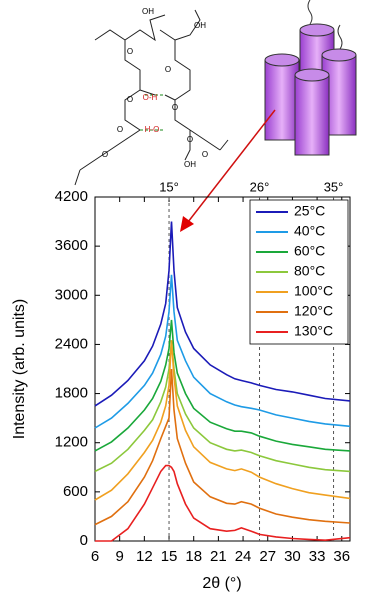  I want to click on y-tick-label: 1800, so click(71, 393).